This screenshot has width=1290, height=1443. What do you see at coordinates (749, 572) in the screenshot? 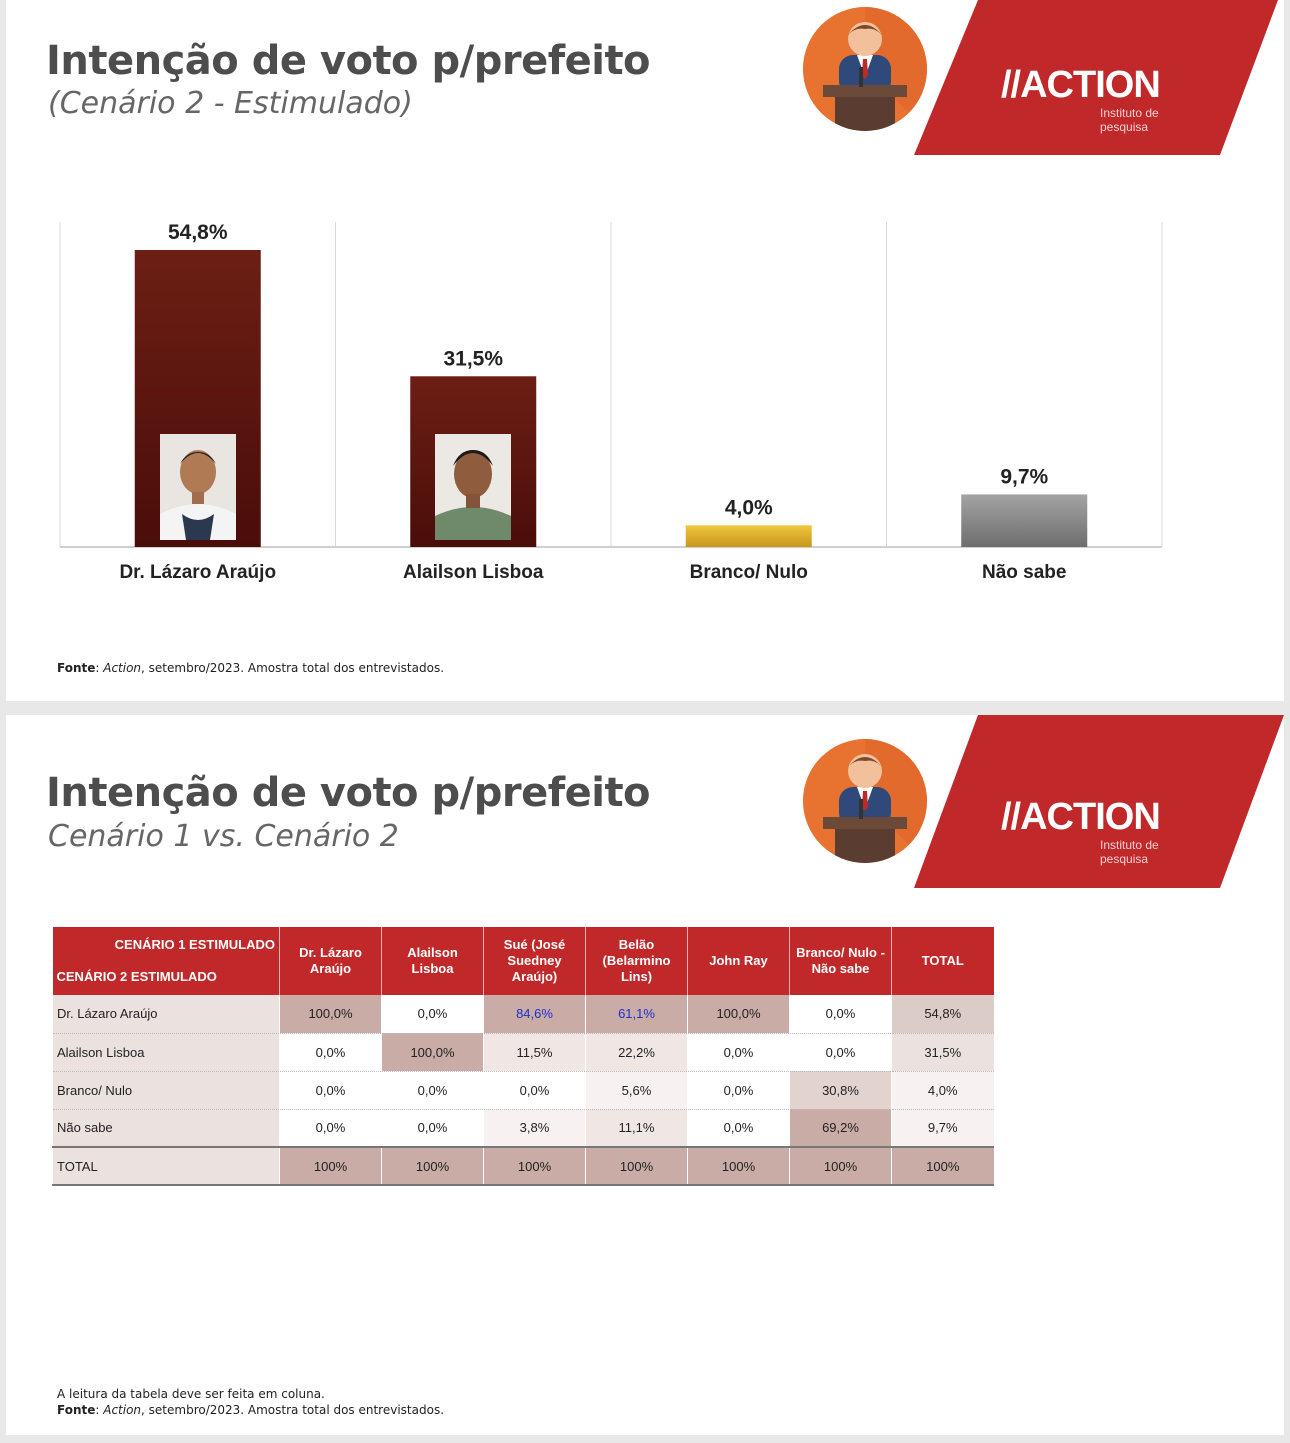
I see `category-label: Branco/ Nulo` at bounding box center [749, 572].